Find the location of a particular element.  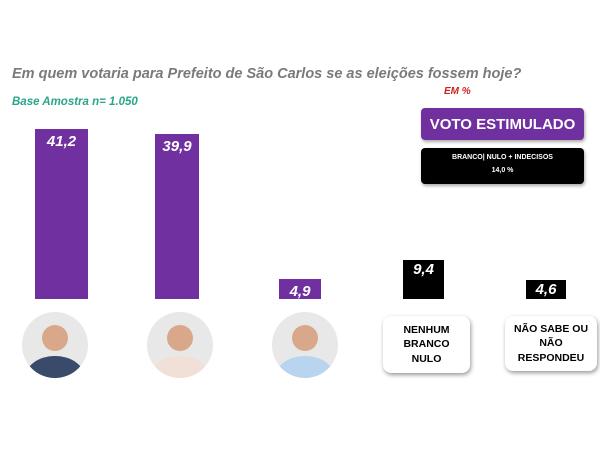

voto-estimulado-badge: VOTO ESTIMULADO is located at coordinates (502, 124).